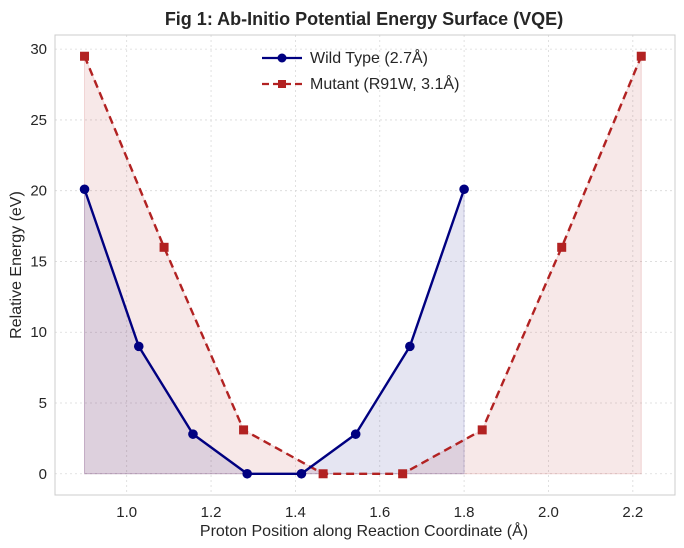 This screenshot has height=548, width=684. What do you see at coordinates (43, 474) in the screenshot?
I see `y-tick-label: 0` at bounding box center [43, 474].